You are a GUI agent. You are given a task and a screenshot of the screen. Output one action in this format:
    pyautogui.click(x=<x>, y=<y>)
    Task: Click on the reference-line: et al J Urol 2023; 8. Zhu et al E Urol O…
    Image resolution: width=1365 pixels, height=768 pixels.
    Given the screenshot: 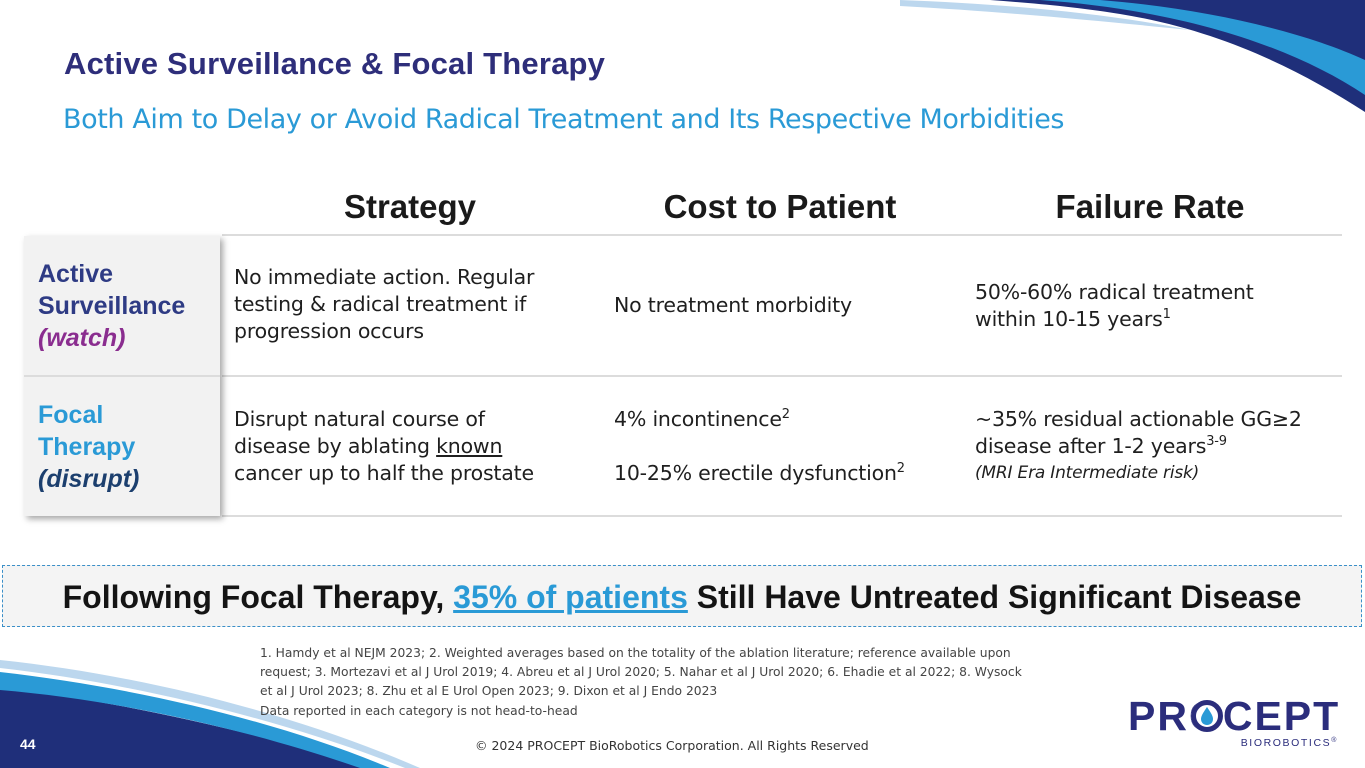 What is the action you would take?
    pyautogui.click(x=489, y=691)
    